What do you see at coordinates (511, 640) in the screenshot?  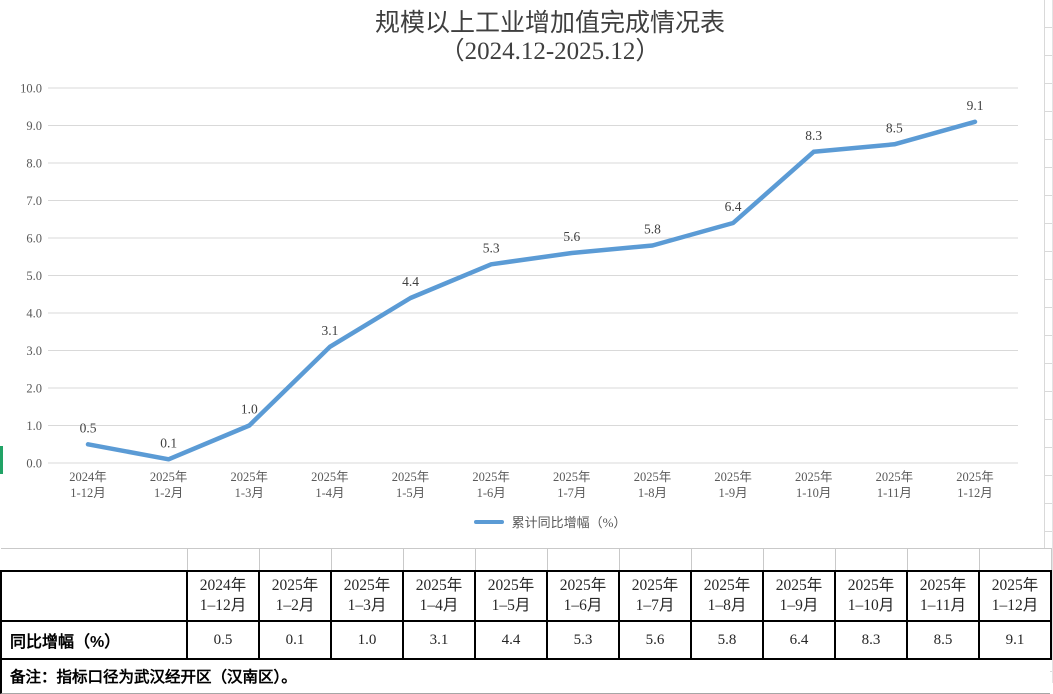 I see `table-value-cell: 4.4` at bounding box center [511, 640].